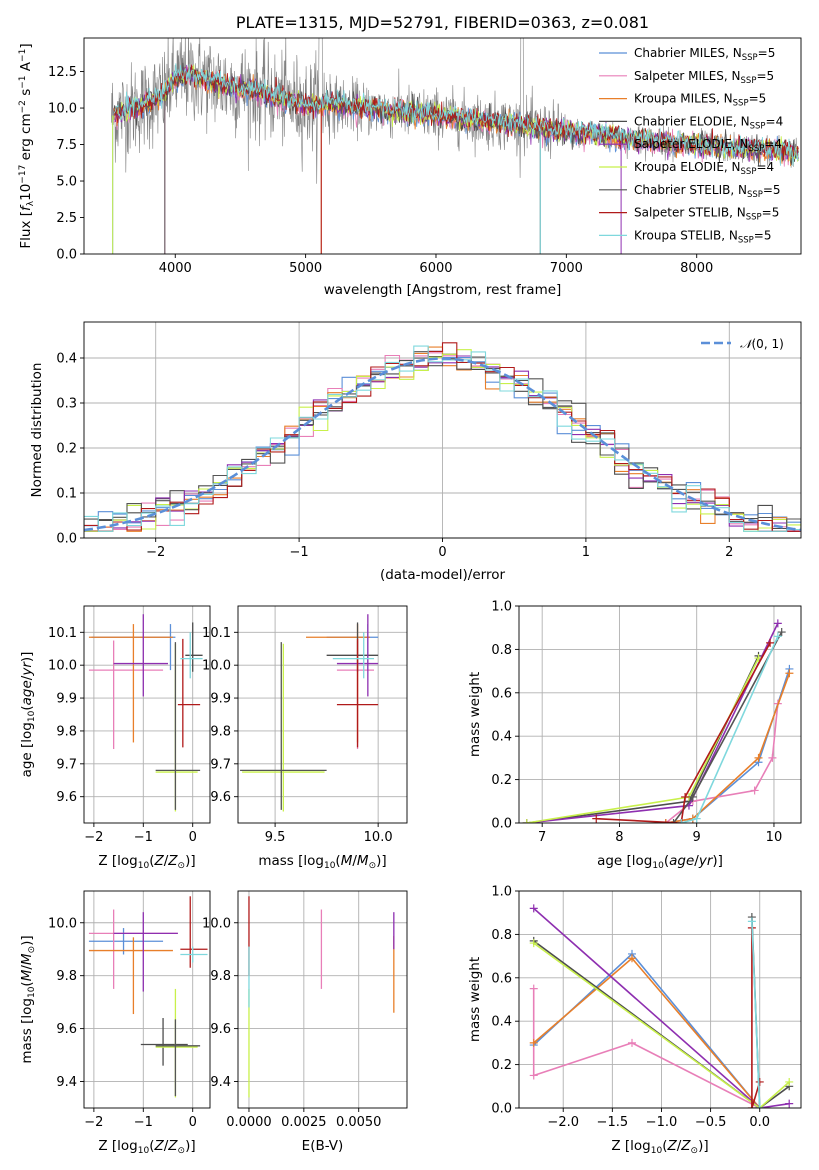  Describe the element at coordinates (435, 268) in the screenshot. I see `x-tick-label: 6000` at that location.